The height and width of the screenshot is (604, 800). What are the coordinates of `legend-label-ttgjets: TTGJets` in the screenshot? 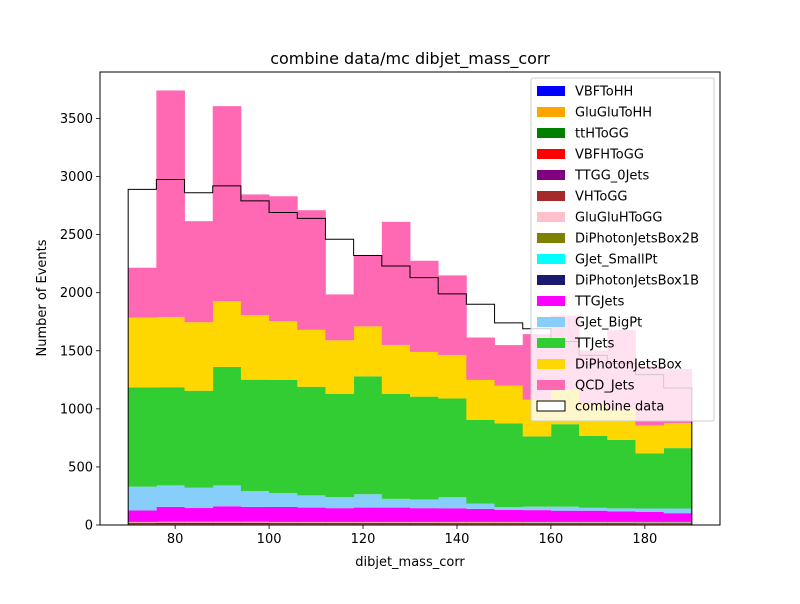 It's located at (599, 302).